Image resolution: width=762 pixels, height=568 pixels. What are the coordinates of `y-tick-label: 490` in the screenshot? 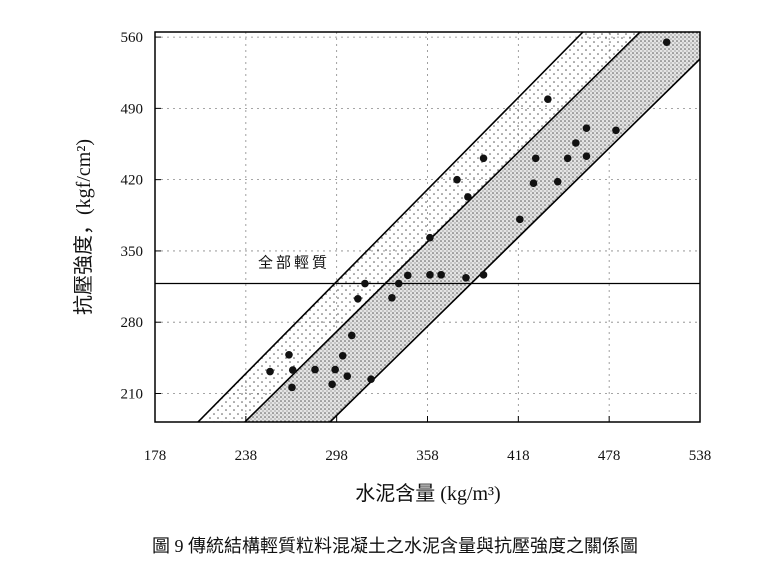 It's located at (132, 109).